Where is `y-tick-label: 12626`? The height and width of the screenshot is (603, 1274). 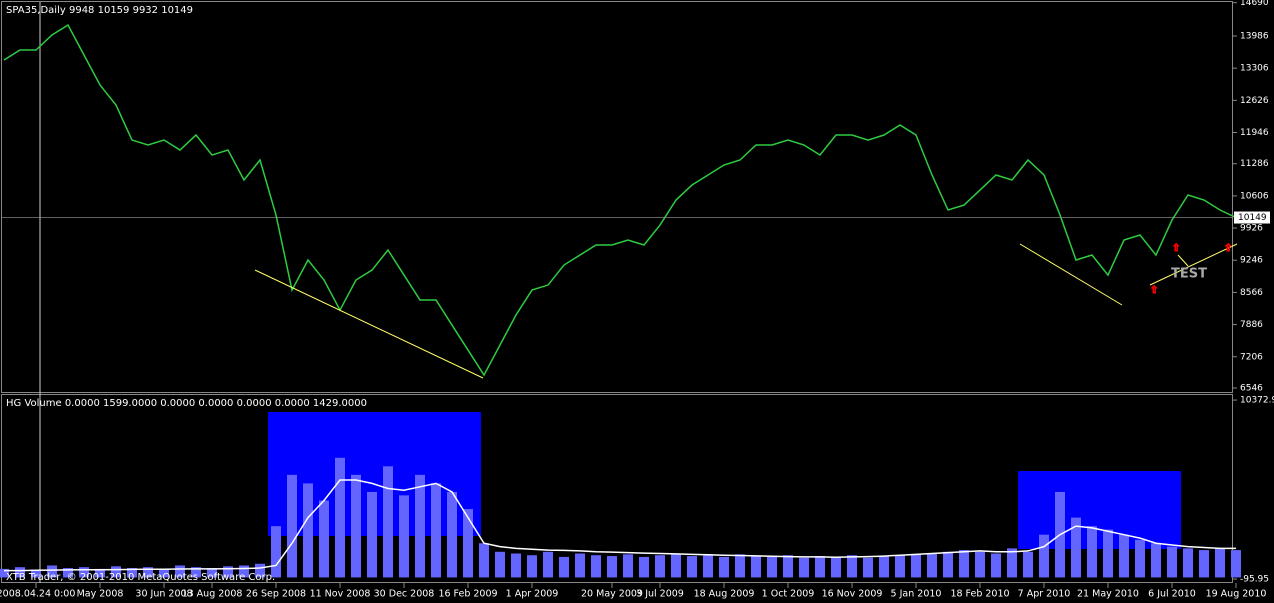 y-tick-label: 12626 is located at coordinates (1254, 101).